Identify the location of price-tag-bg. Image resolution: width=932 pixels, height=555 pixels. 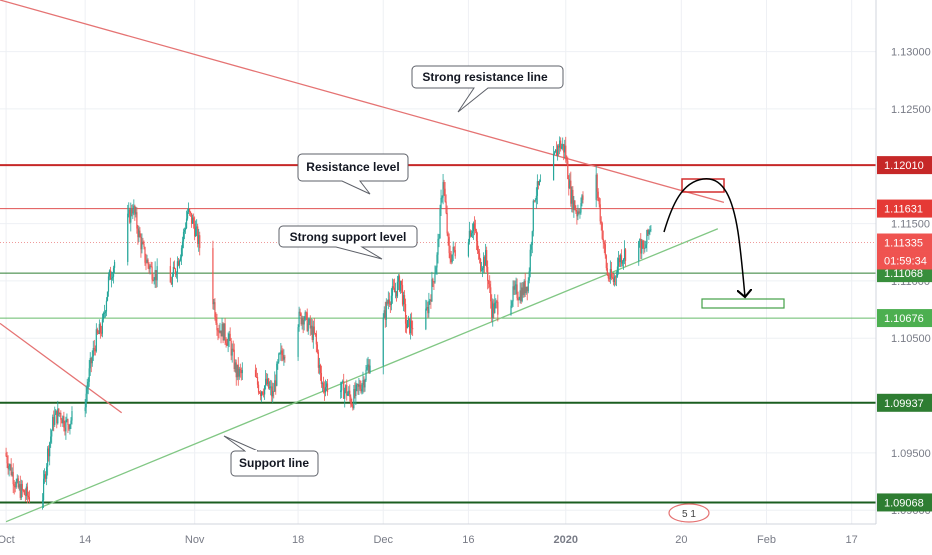
(904, 165).